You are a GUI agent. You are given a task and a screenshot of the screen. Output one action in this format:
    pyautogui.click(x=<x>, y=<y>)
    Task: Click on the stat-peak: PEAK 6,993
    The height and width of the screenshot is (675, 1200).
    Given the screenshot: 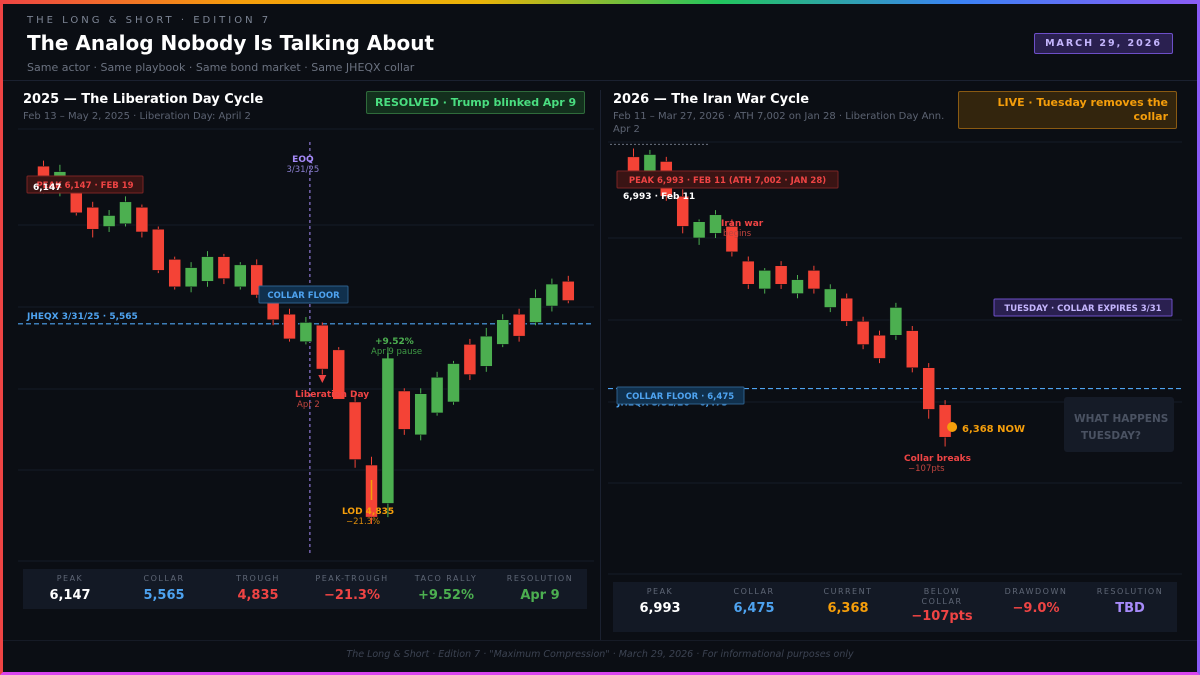 What is the action you would take?
    pyautogui.click(x=660, y=607)
    